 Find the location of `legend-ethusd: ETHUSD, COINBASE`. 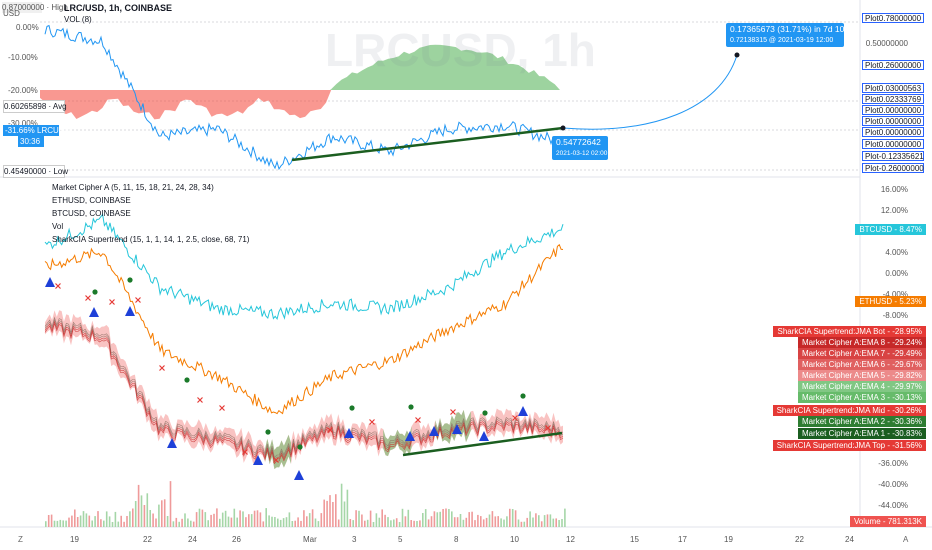

legend-ethusd: ETHUSD, COINBASE is located at coordinates (91, 200).